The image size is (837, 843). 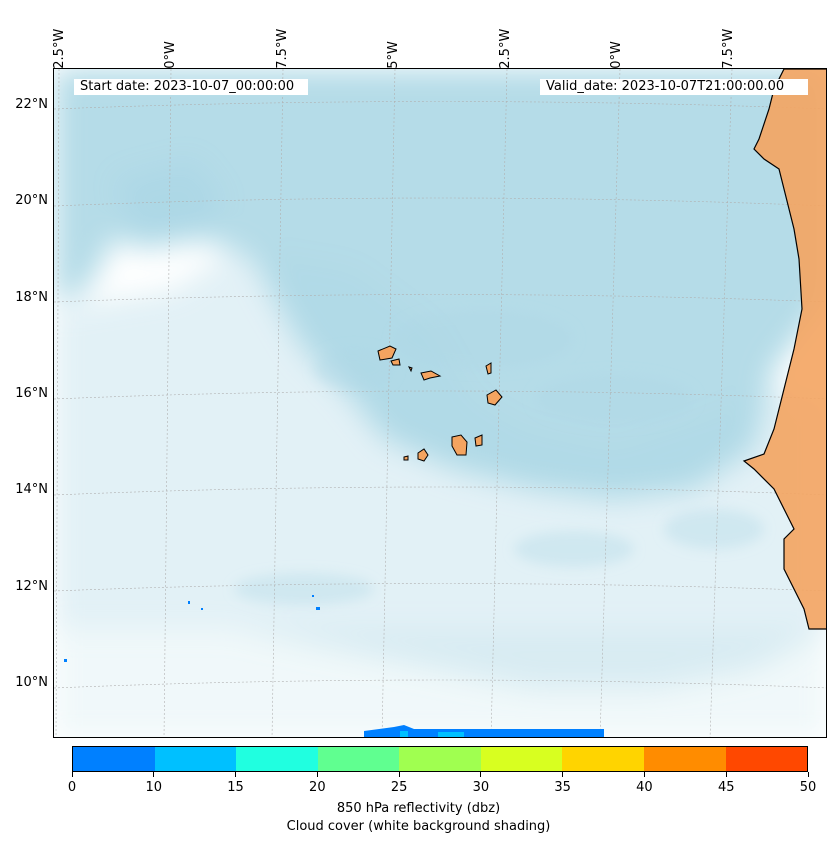 I want to click on lat-label-10n: 10°N, so click(x=31, y=682).